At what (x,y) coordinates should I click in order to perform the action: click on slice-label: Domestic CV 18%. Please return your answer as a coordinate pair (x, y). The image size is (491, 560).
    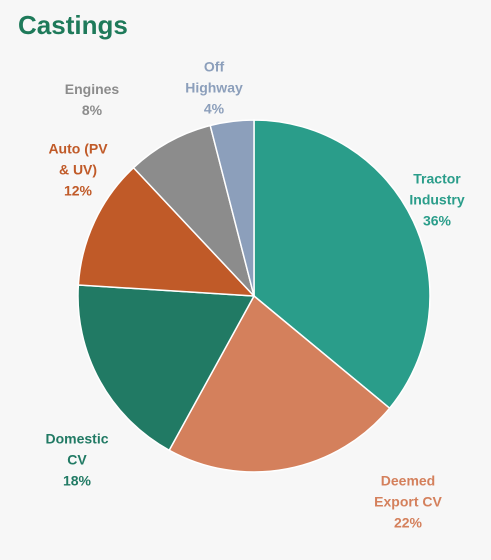
    Looking at the image, I should click on (77, 460).